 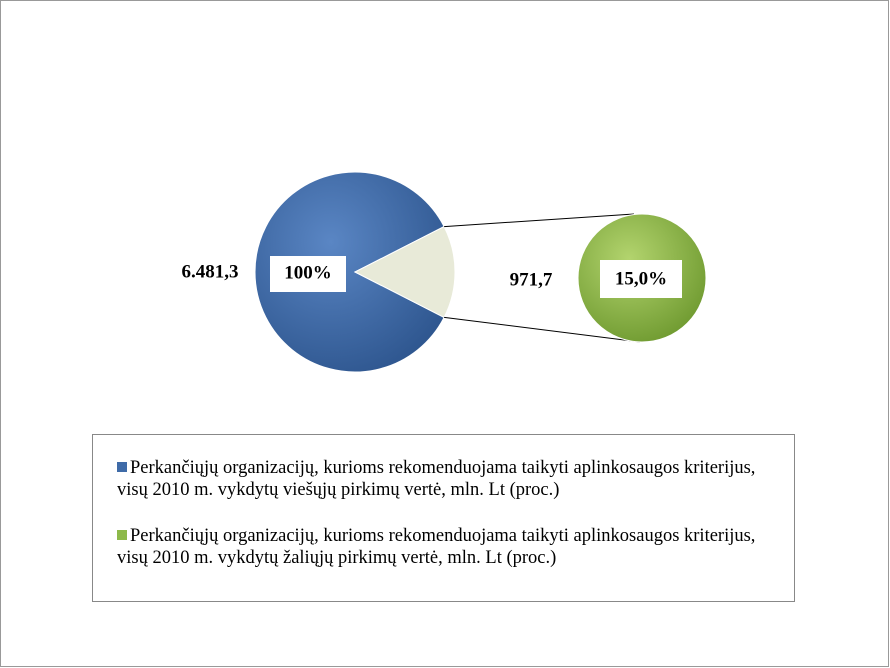 What do you see at coordinates (210, 271) in the screenshot?
I see `value-label: 6.481,3` at bounding box center [210, 271].